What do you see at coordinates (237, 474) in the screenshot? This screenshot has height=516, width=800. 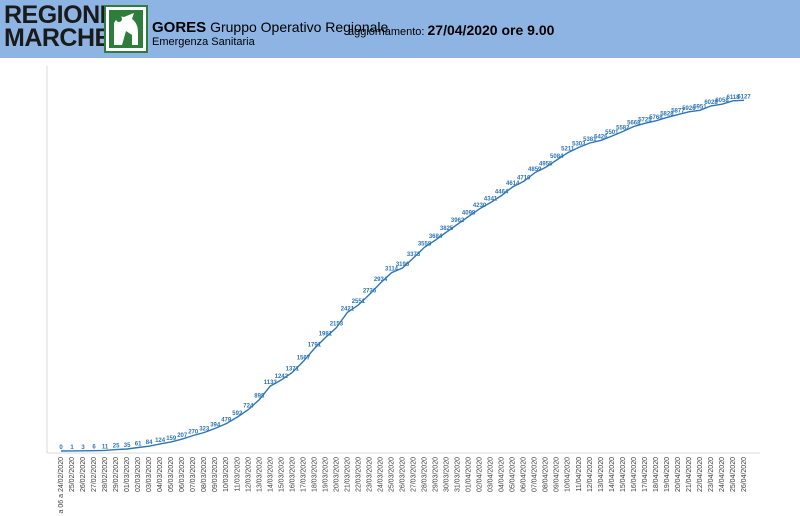 I see `x-tick-label: 11/03/2020` at bounding box center [237, 474].